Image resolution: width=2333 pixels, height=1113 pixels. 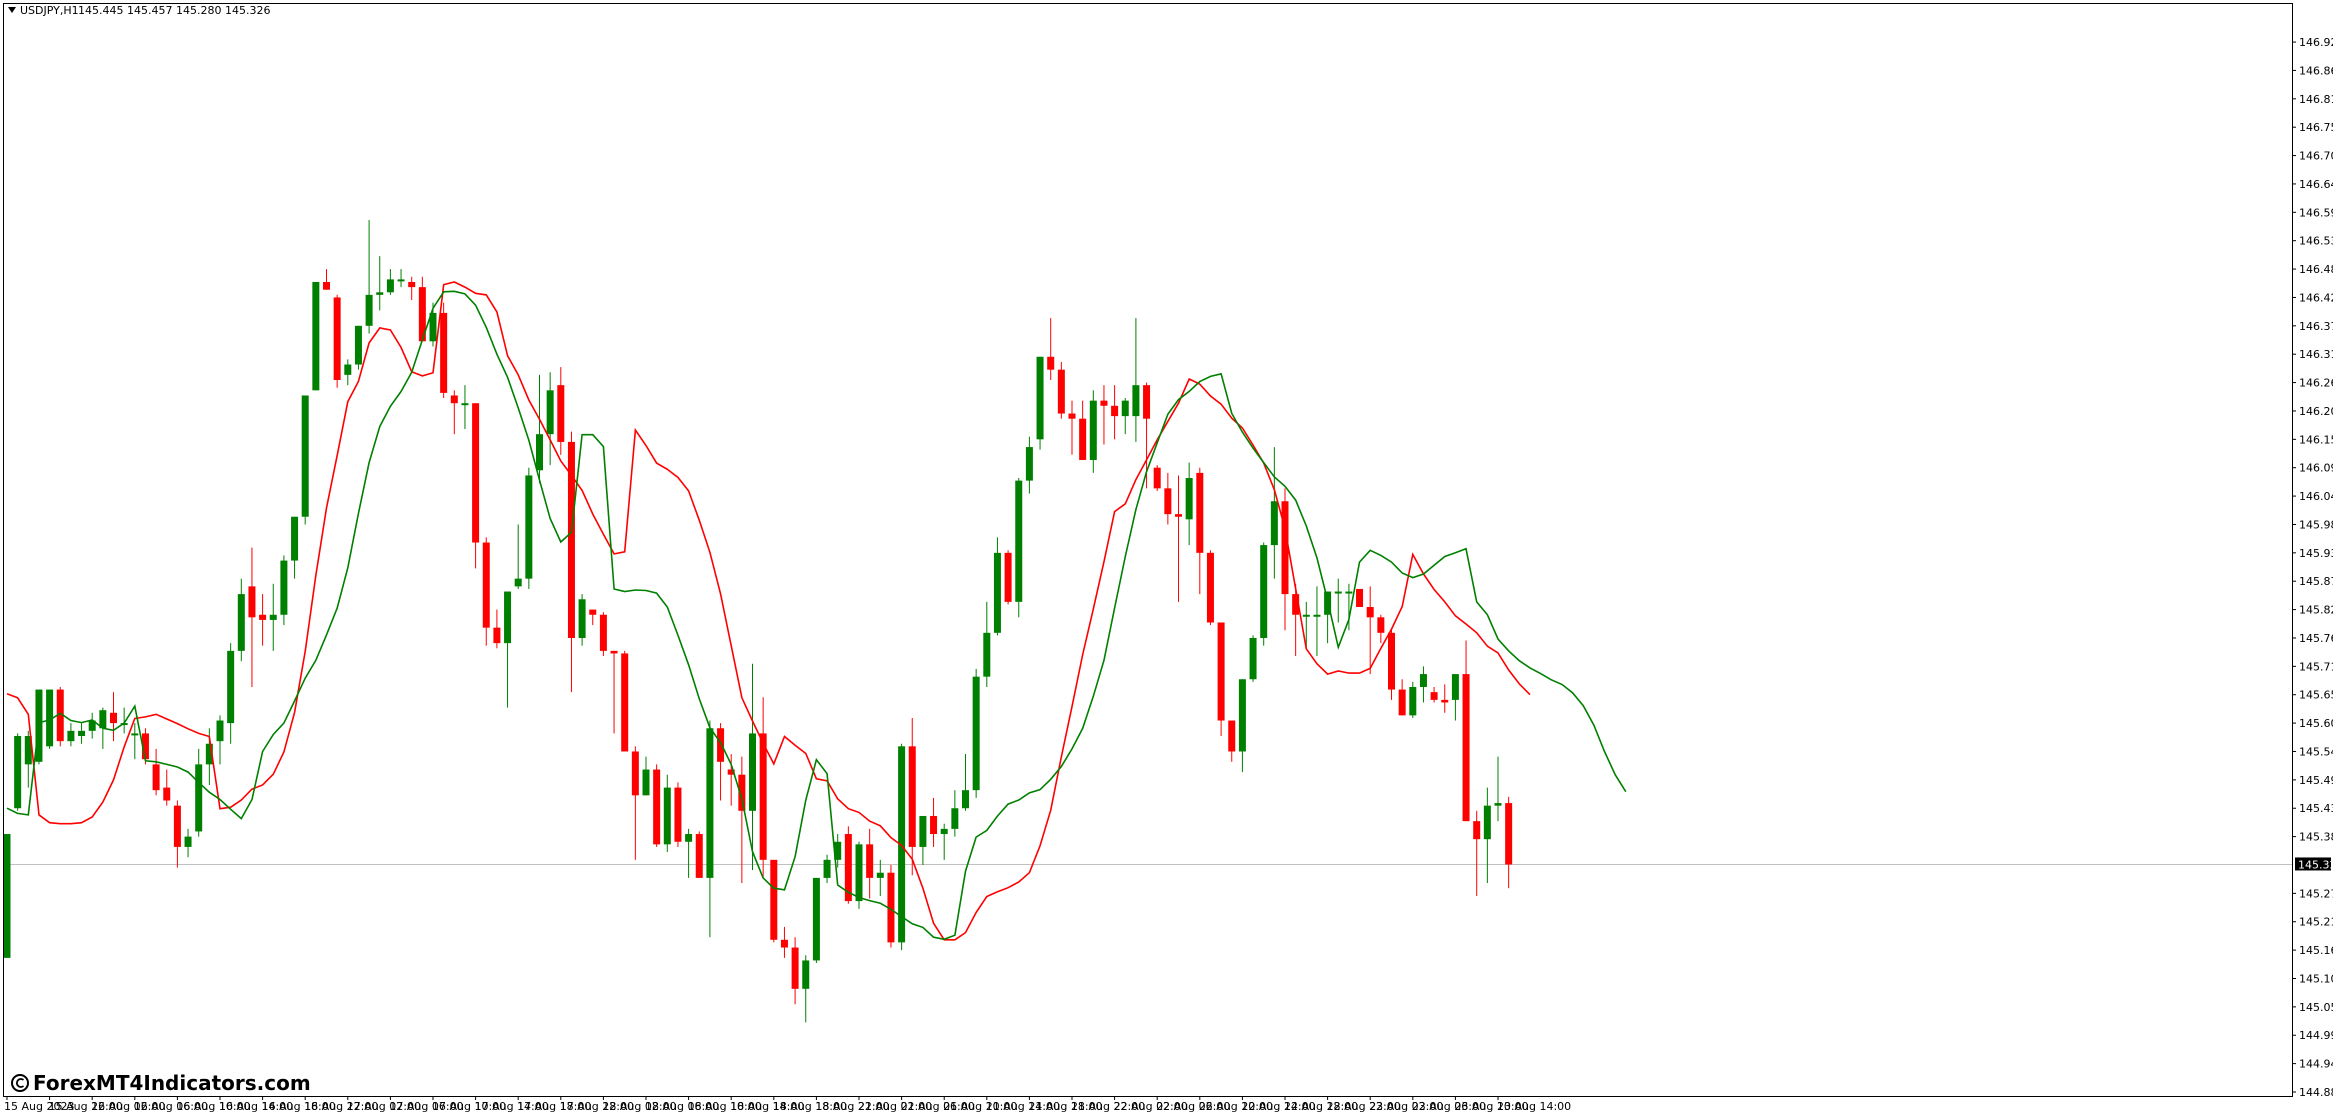 What do you see at coordinates (597, 1106) in the screenshot?
I see `x-tick-label: 17 Aug 22:00` at bounding box center [597, 1106].